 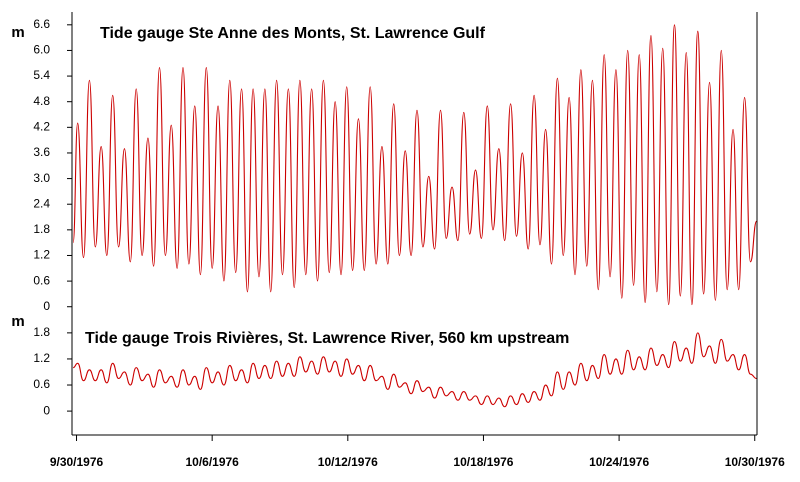 I want to click on x-tick-label: 10/18/1976, so click(x=483, y=462).